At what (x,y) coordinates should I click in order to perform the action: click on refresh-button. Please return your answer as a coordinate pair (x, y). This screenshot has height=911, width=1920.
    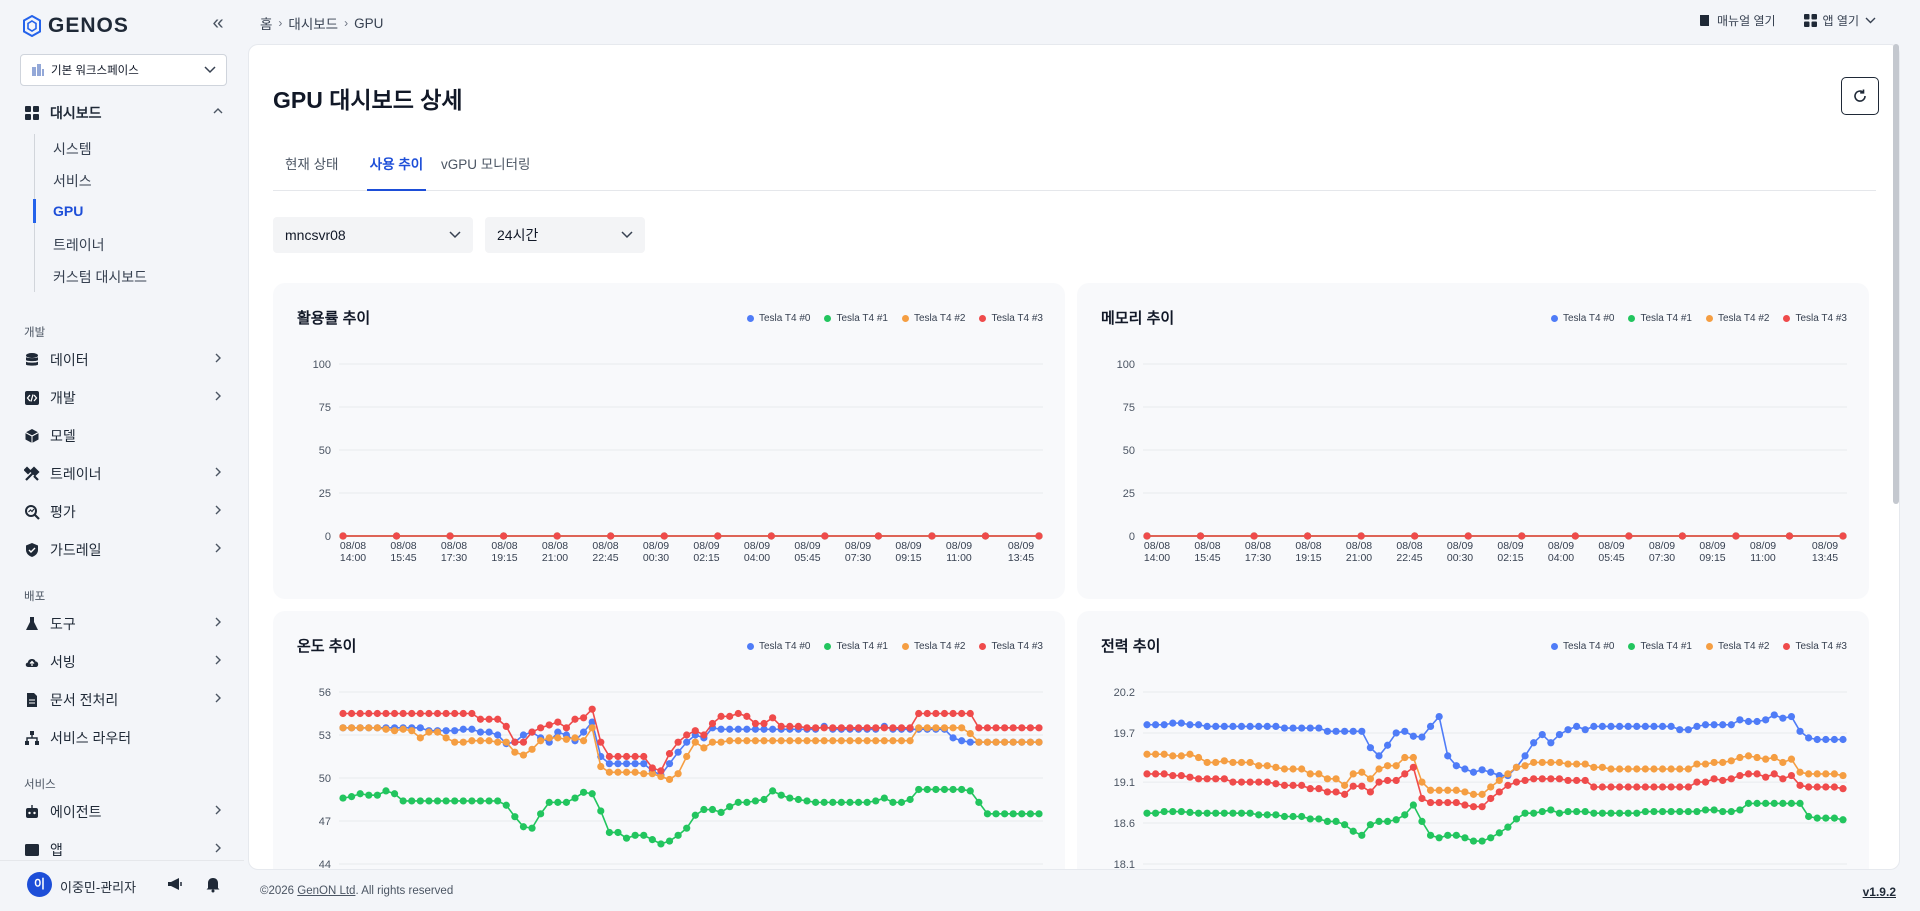
    Looking at the image, I should click on (1860, 96).